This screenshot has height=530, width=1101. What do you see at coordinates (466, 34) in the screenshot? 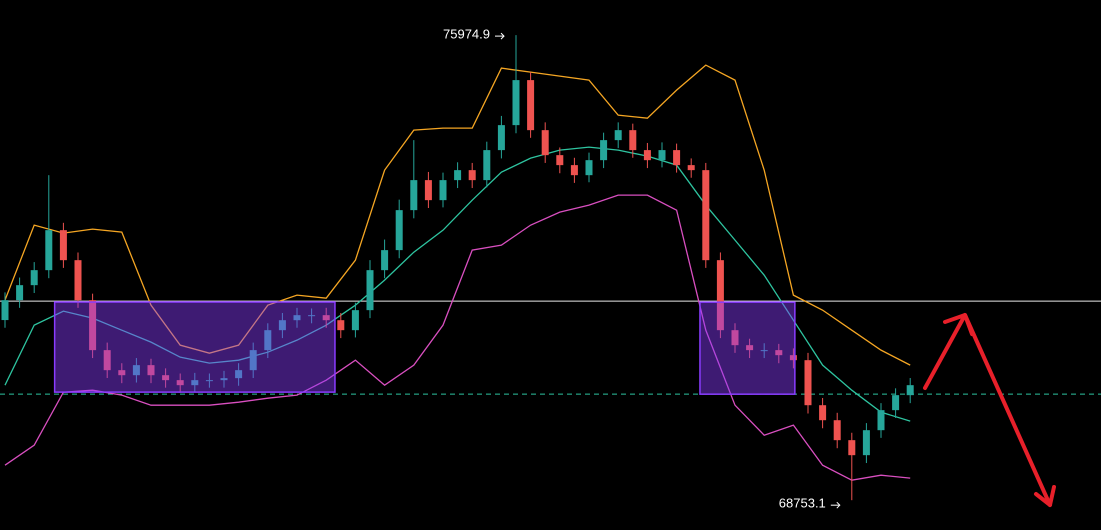
I see `extreme-label: 75974.9` at bounding box center [466, 34].